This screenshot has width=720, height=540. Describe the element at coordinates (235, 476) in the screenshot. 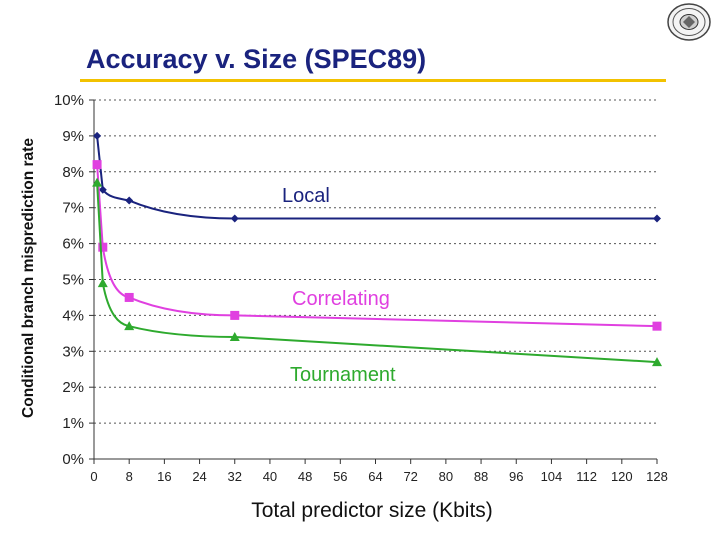

I see `x-tick-label: 32` at that location.